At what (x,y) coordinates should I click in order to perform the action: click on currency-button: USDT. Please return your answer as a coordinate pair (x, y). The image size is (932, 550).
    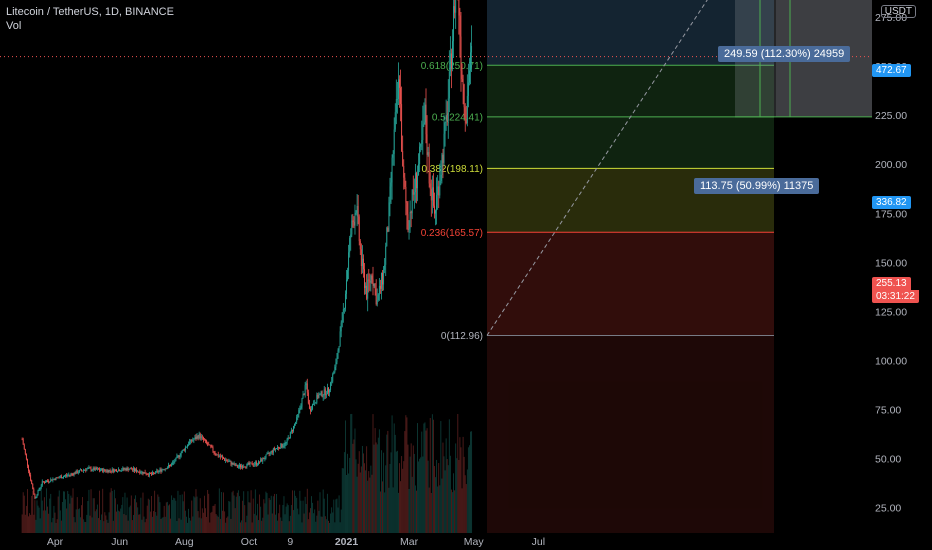
    Looking at the image, I should click on (898, 11).